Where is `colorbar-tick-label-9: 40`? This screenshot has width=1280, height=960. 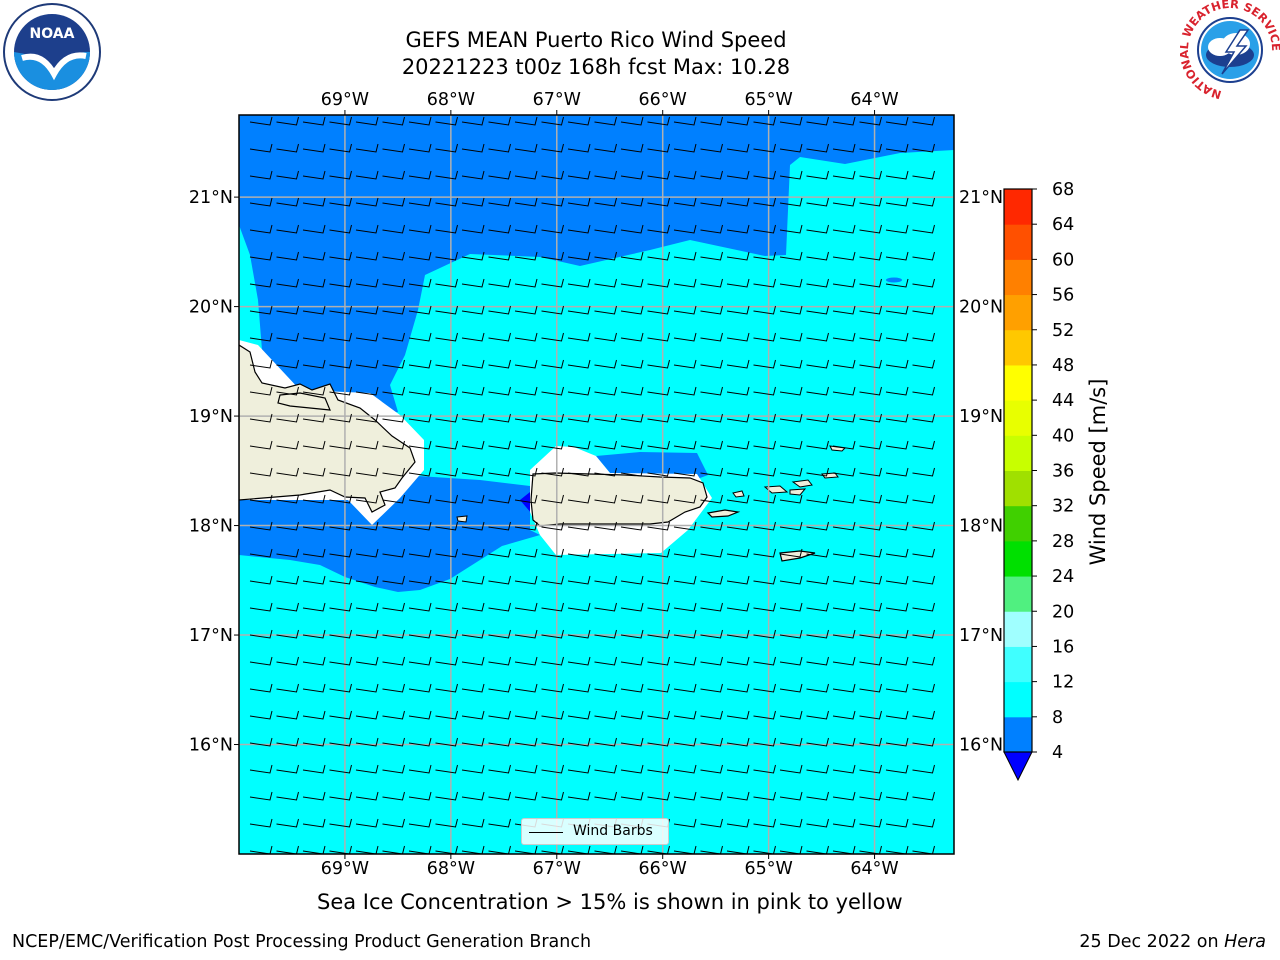
colorbar-tick-label-9: 40 is located at coordinates (1063, 436).